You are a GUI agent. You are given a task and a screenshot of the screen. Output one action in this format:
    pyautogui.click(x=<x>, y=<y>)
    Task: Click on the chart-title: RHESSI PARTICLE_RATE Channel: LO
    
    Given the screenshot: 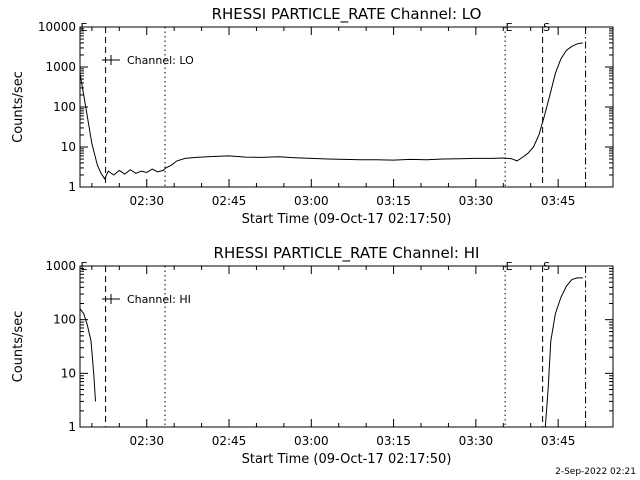 What is the action you would take?
    pyautogui.click(x=347, y=14)
    